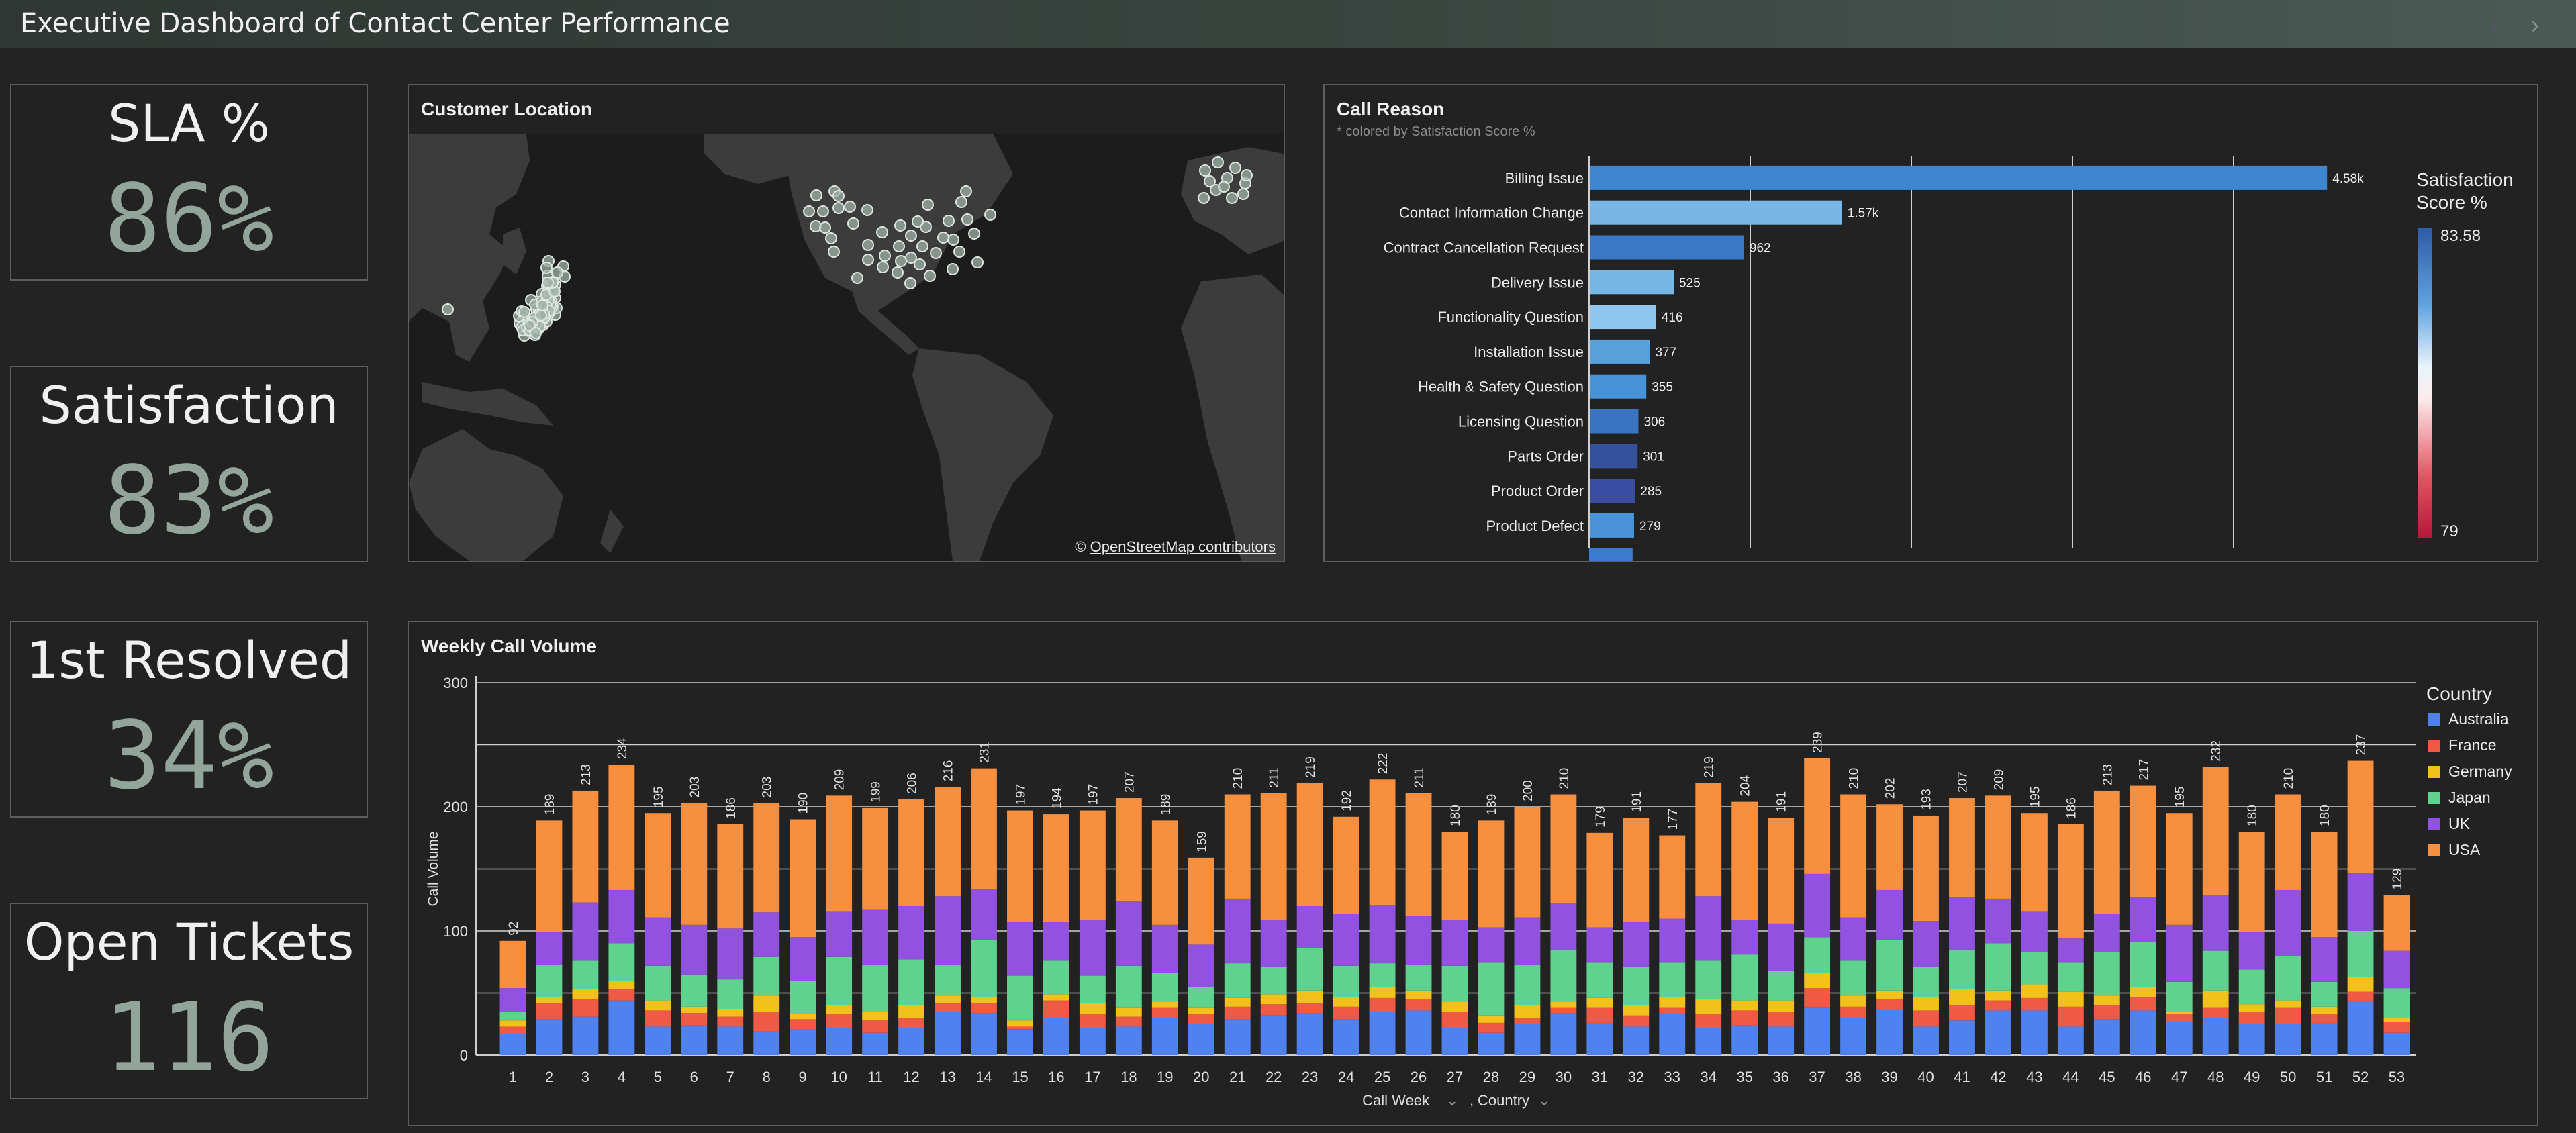 The width and height of the screenshot is (2576, 1133). I want to click on world-map, so click(847, 348).